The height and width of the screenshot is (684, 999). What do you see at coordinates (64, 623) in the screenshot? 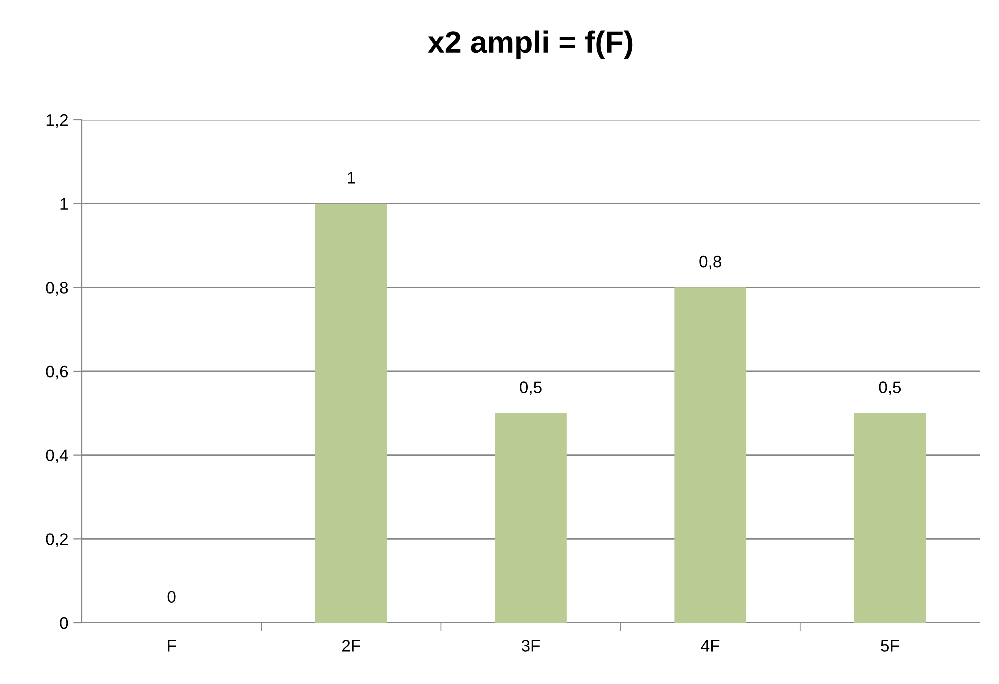
I see `y-tick-label: 0` at bounding box center [64, 623].